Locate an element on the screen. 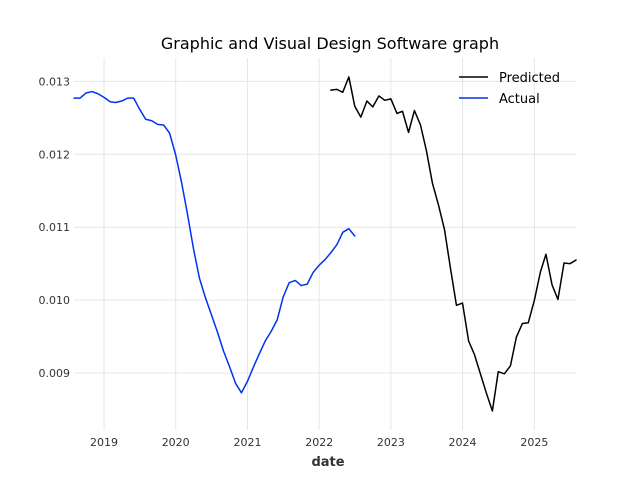  x-tick-label: 2025 is located at coordinates (534, 442).